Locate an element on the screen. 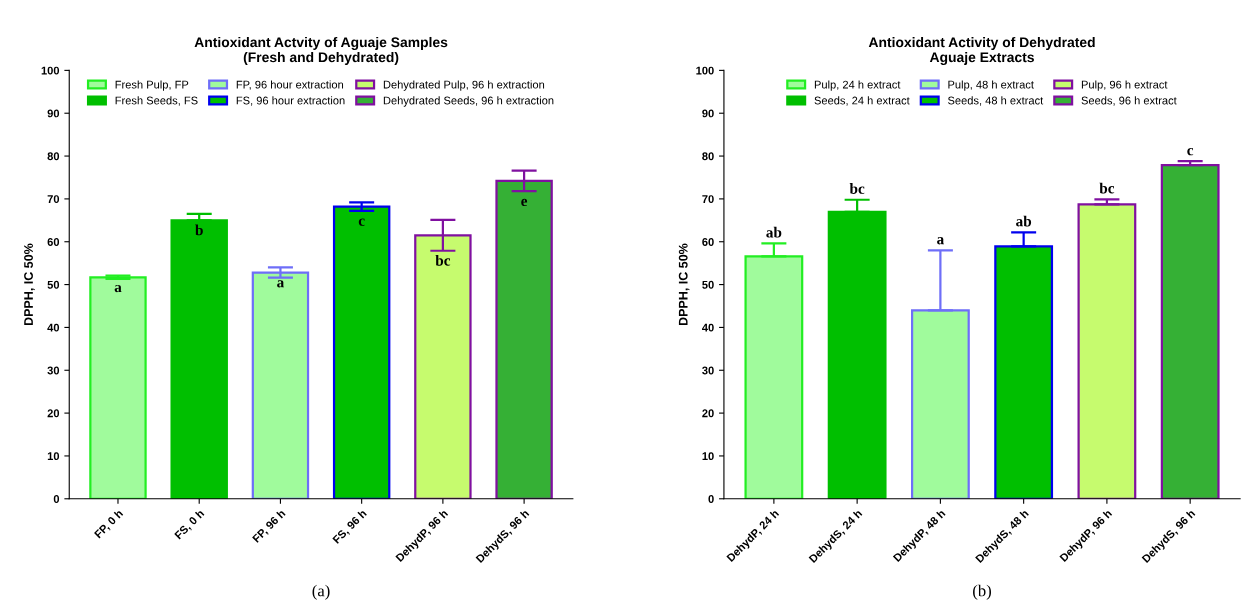 Image resolution: width=1259 pixels, height=612 pixels. text: (a) is located at coordinates (321, 592).